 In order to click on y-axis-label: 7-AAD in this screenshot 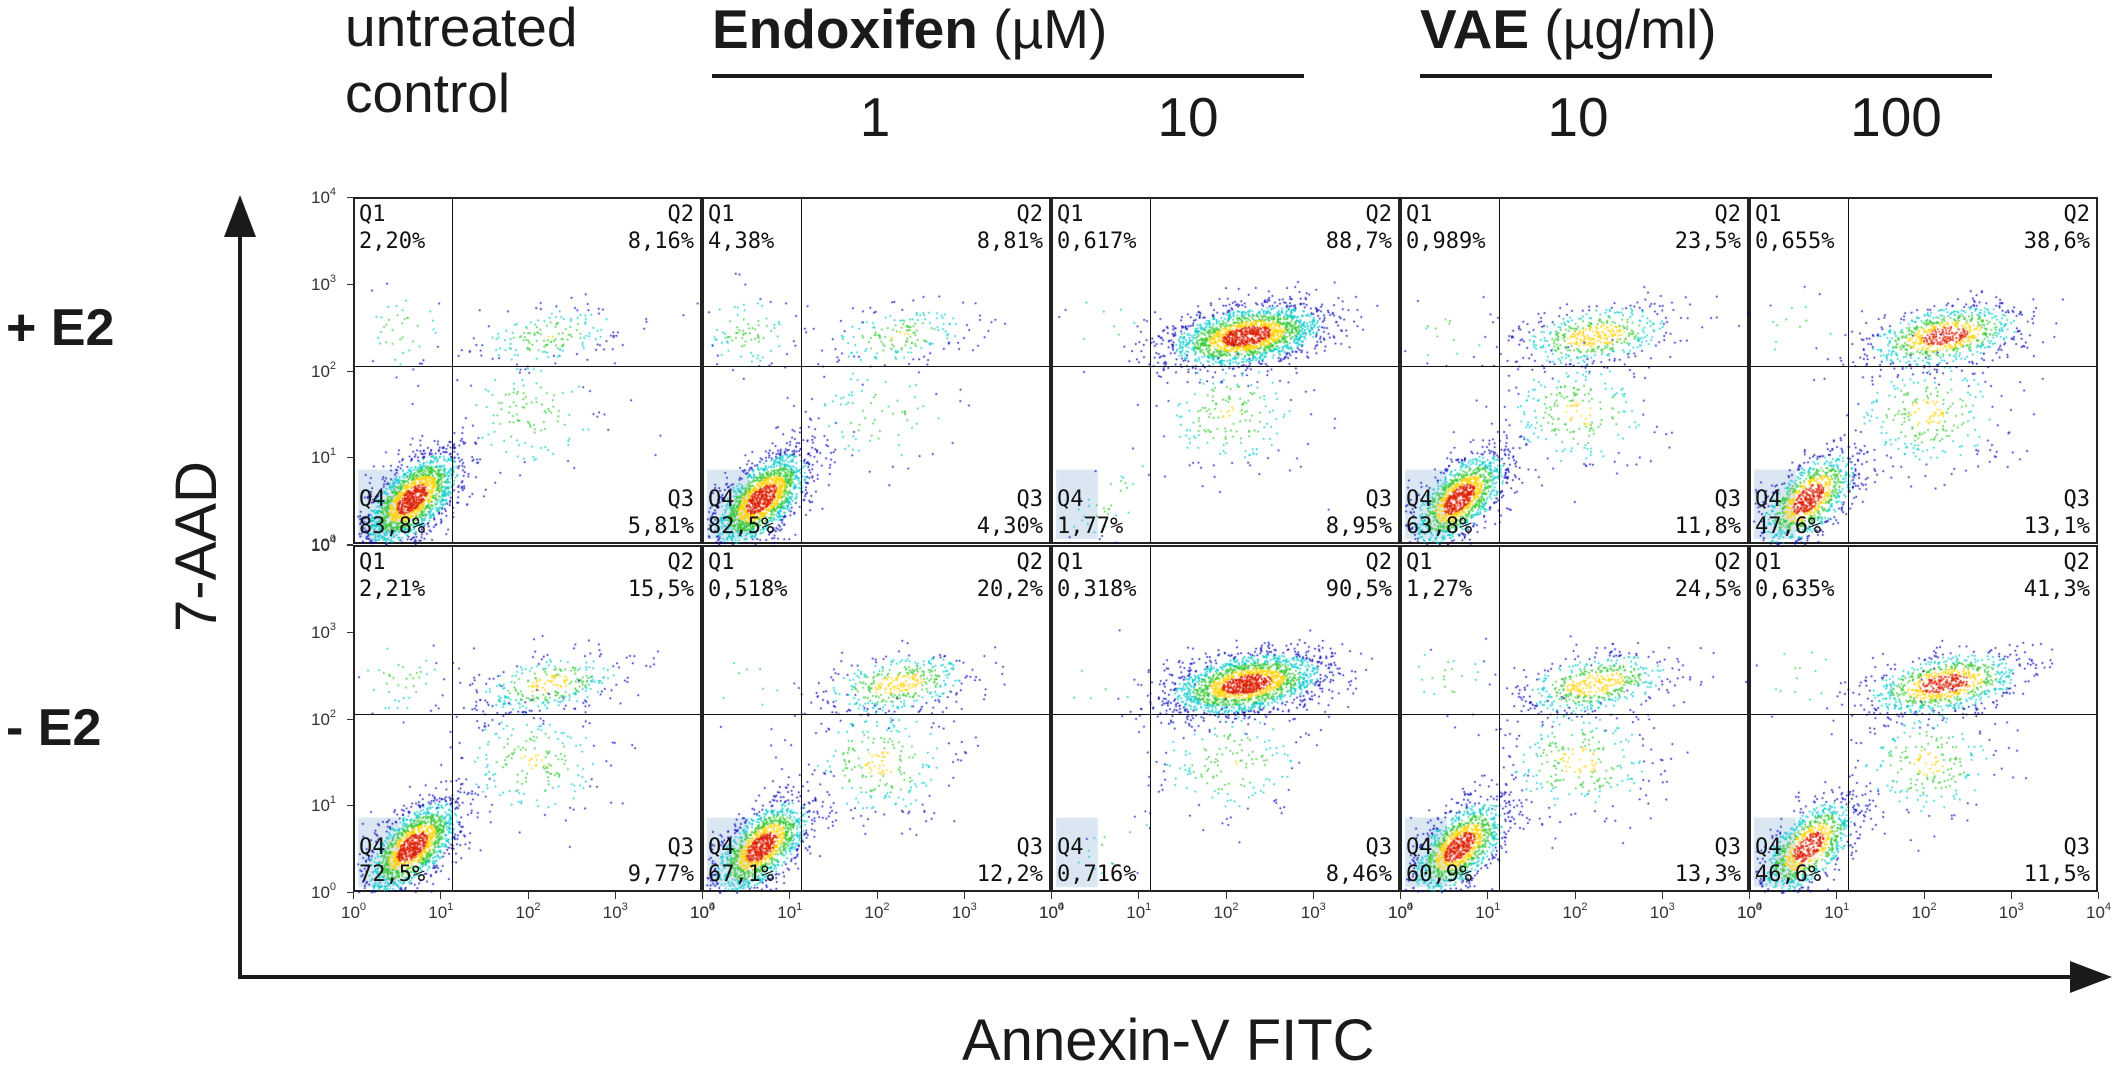, I will do `click(196, 546)`.